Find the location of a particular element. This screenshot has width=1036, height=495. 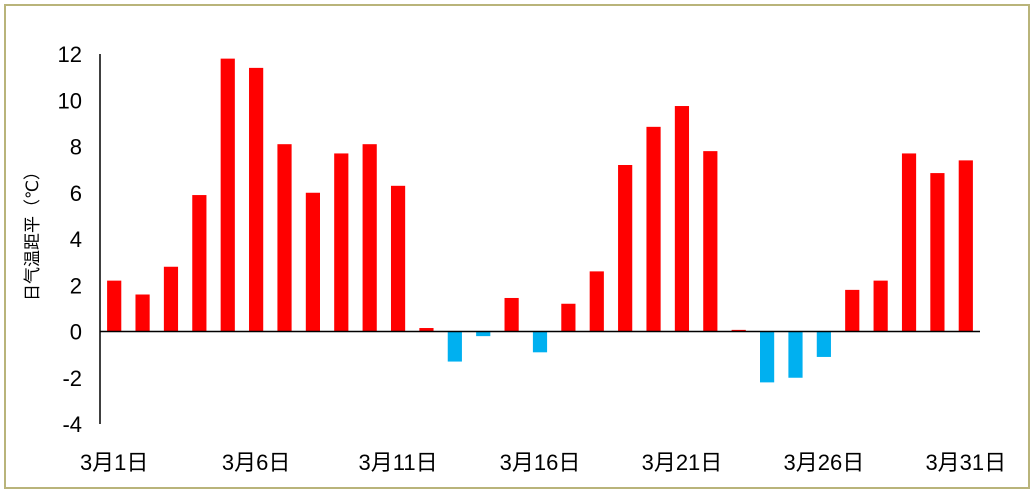

bar-3月17日 is located at coordinates (568, 317).